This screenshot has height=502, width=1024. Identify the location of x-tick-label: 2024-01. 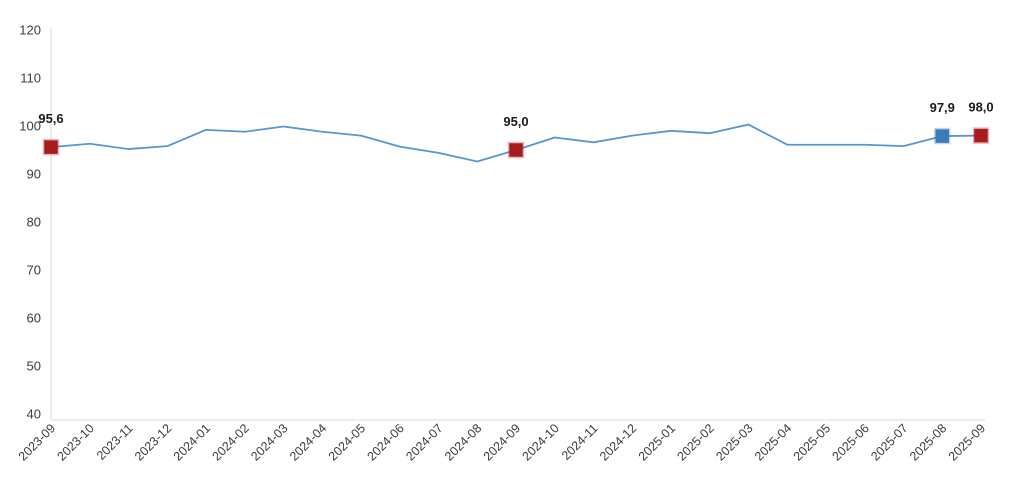
(192, 442).